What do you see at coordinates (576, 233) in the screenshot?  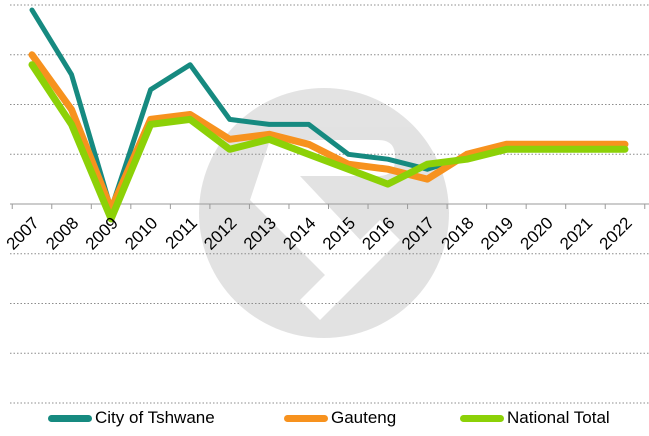 I see `x-tick-label: 2021` at bounding box center [576, 233].